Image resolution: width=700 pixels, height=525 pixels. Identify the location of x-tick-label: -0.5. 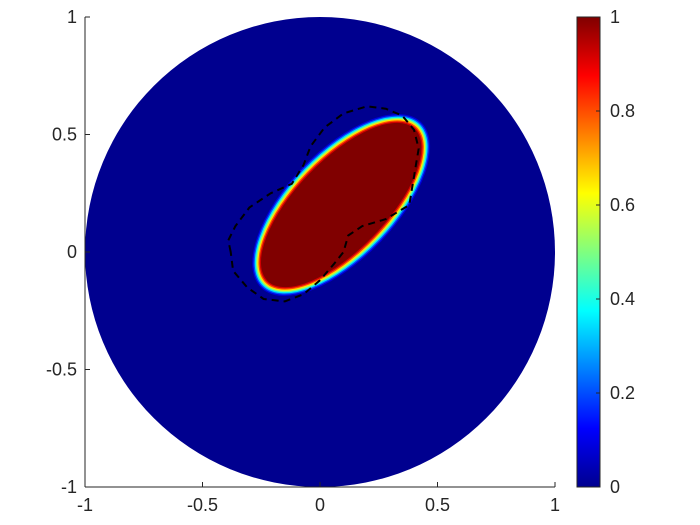
(202, 505).